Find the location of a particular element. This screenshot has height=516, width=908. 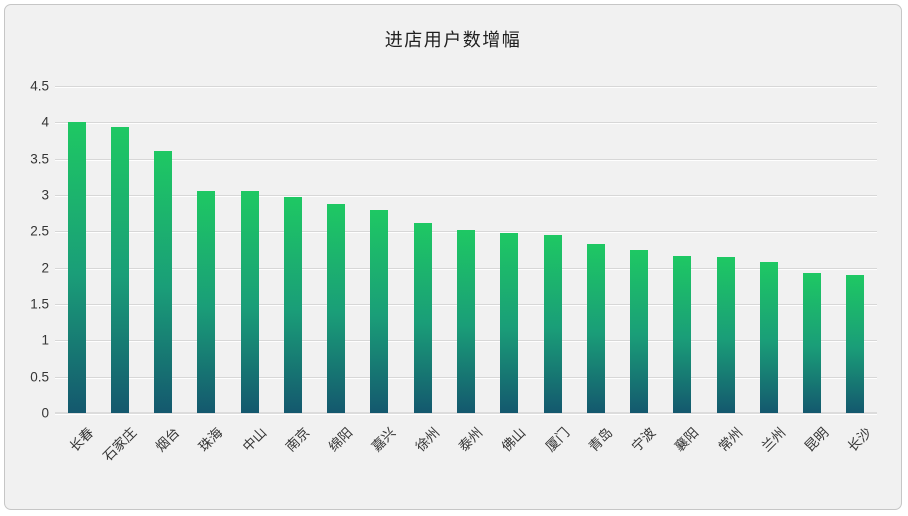

x-axis-tick-label: 泰州 is located at coordinates (470, 439).